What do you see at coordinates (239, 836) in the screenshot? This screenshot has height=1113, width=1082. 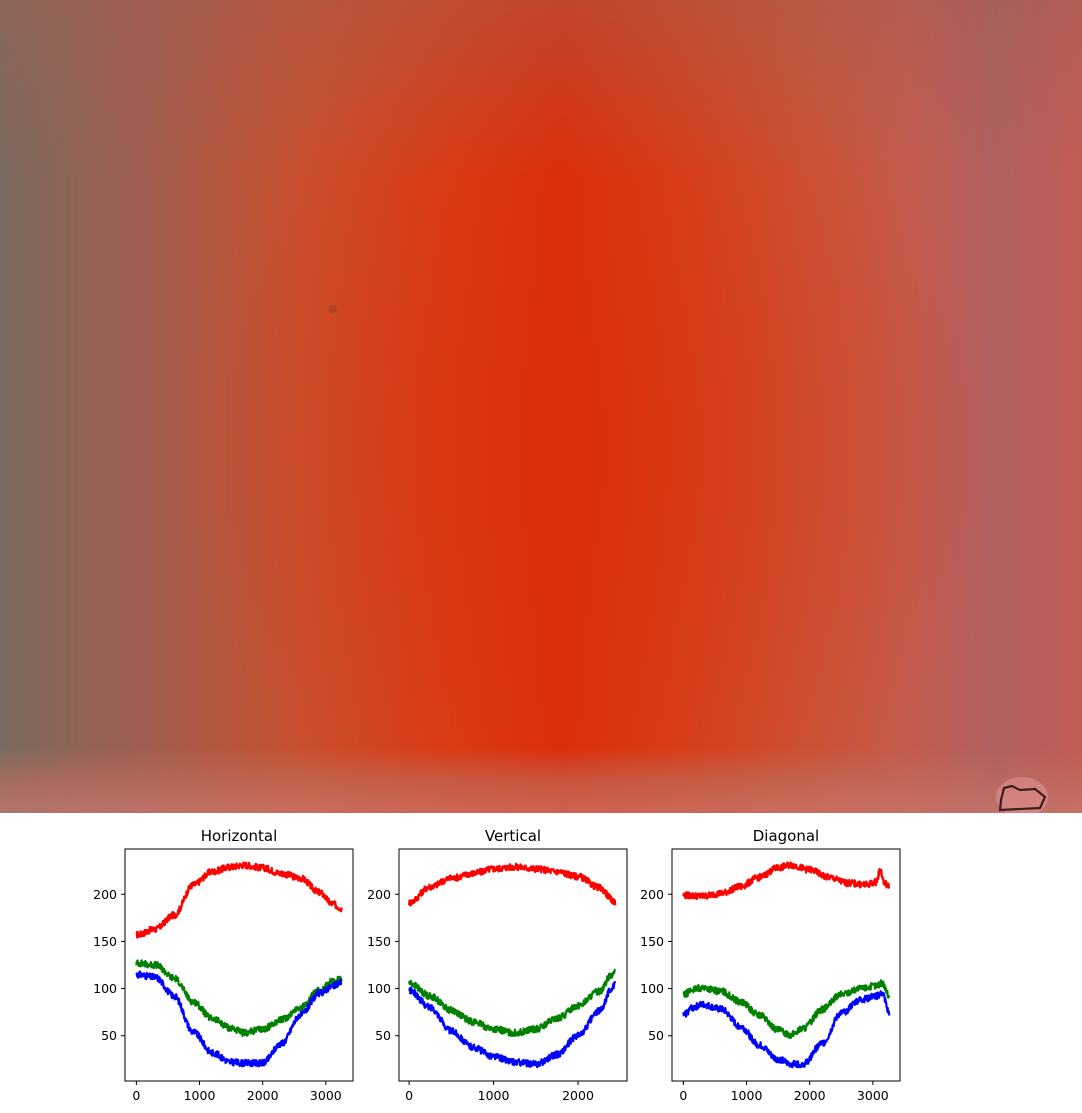 I see `chart-title: Horizontal` at bounding box center [239, 836].